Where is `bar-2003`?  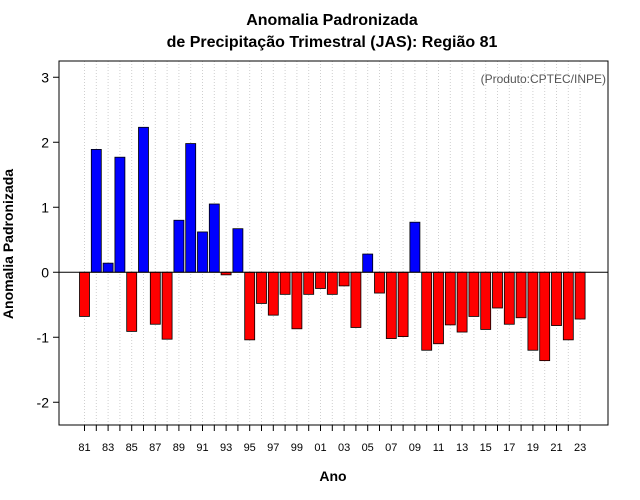 bar-2003 is located at coordinates (344, 279).